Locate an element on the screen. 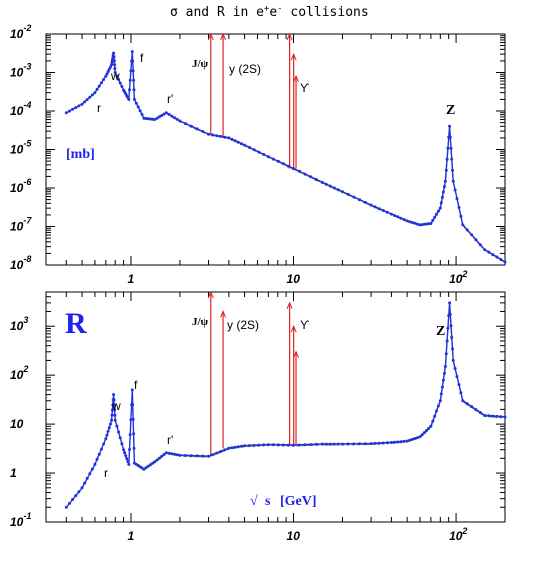  y-tick-exp: -5 is located at coordinates (27, 144).